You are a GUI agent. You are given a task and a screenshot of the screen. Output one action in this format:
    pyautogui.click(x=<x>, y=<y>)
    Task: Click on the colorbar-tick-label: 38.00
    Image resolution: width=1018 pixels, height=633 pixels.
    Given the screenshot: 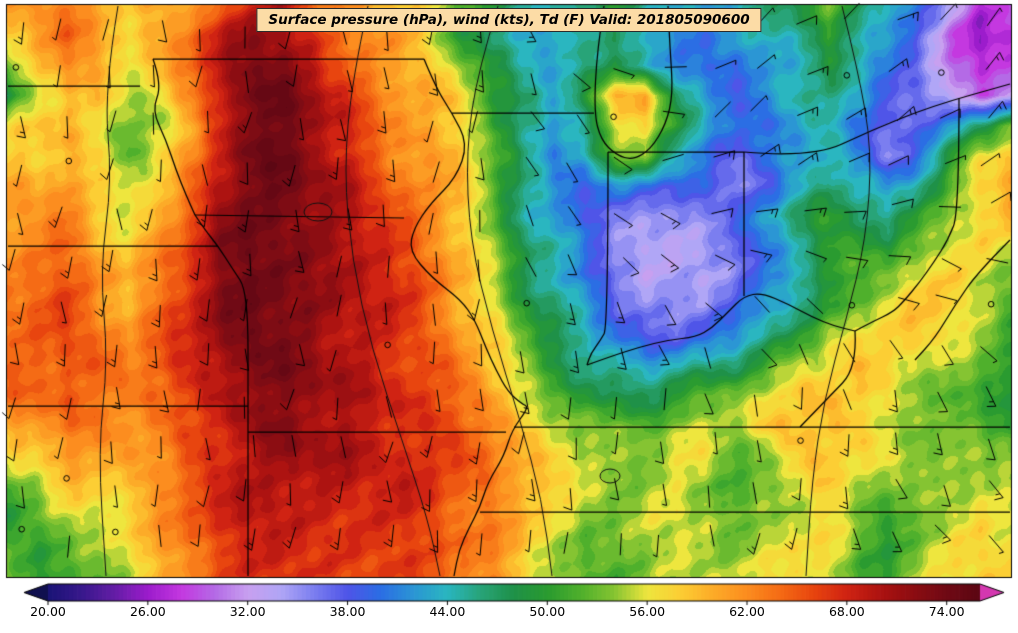 What is the action you would take?
    pyautogui.click(x=347, y=611)
    